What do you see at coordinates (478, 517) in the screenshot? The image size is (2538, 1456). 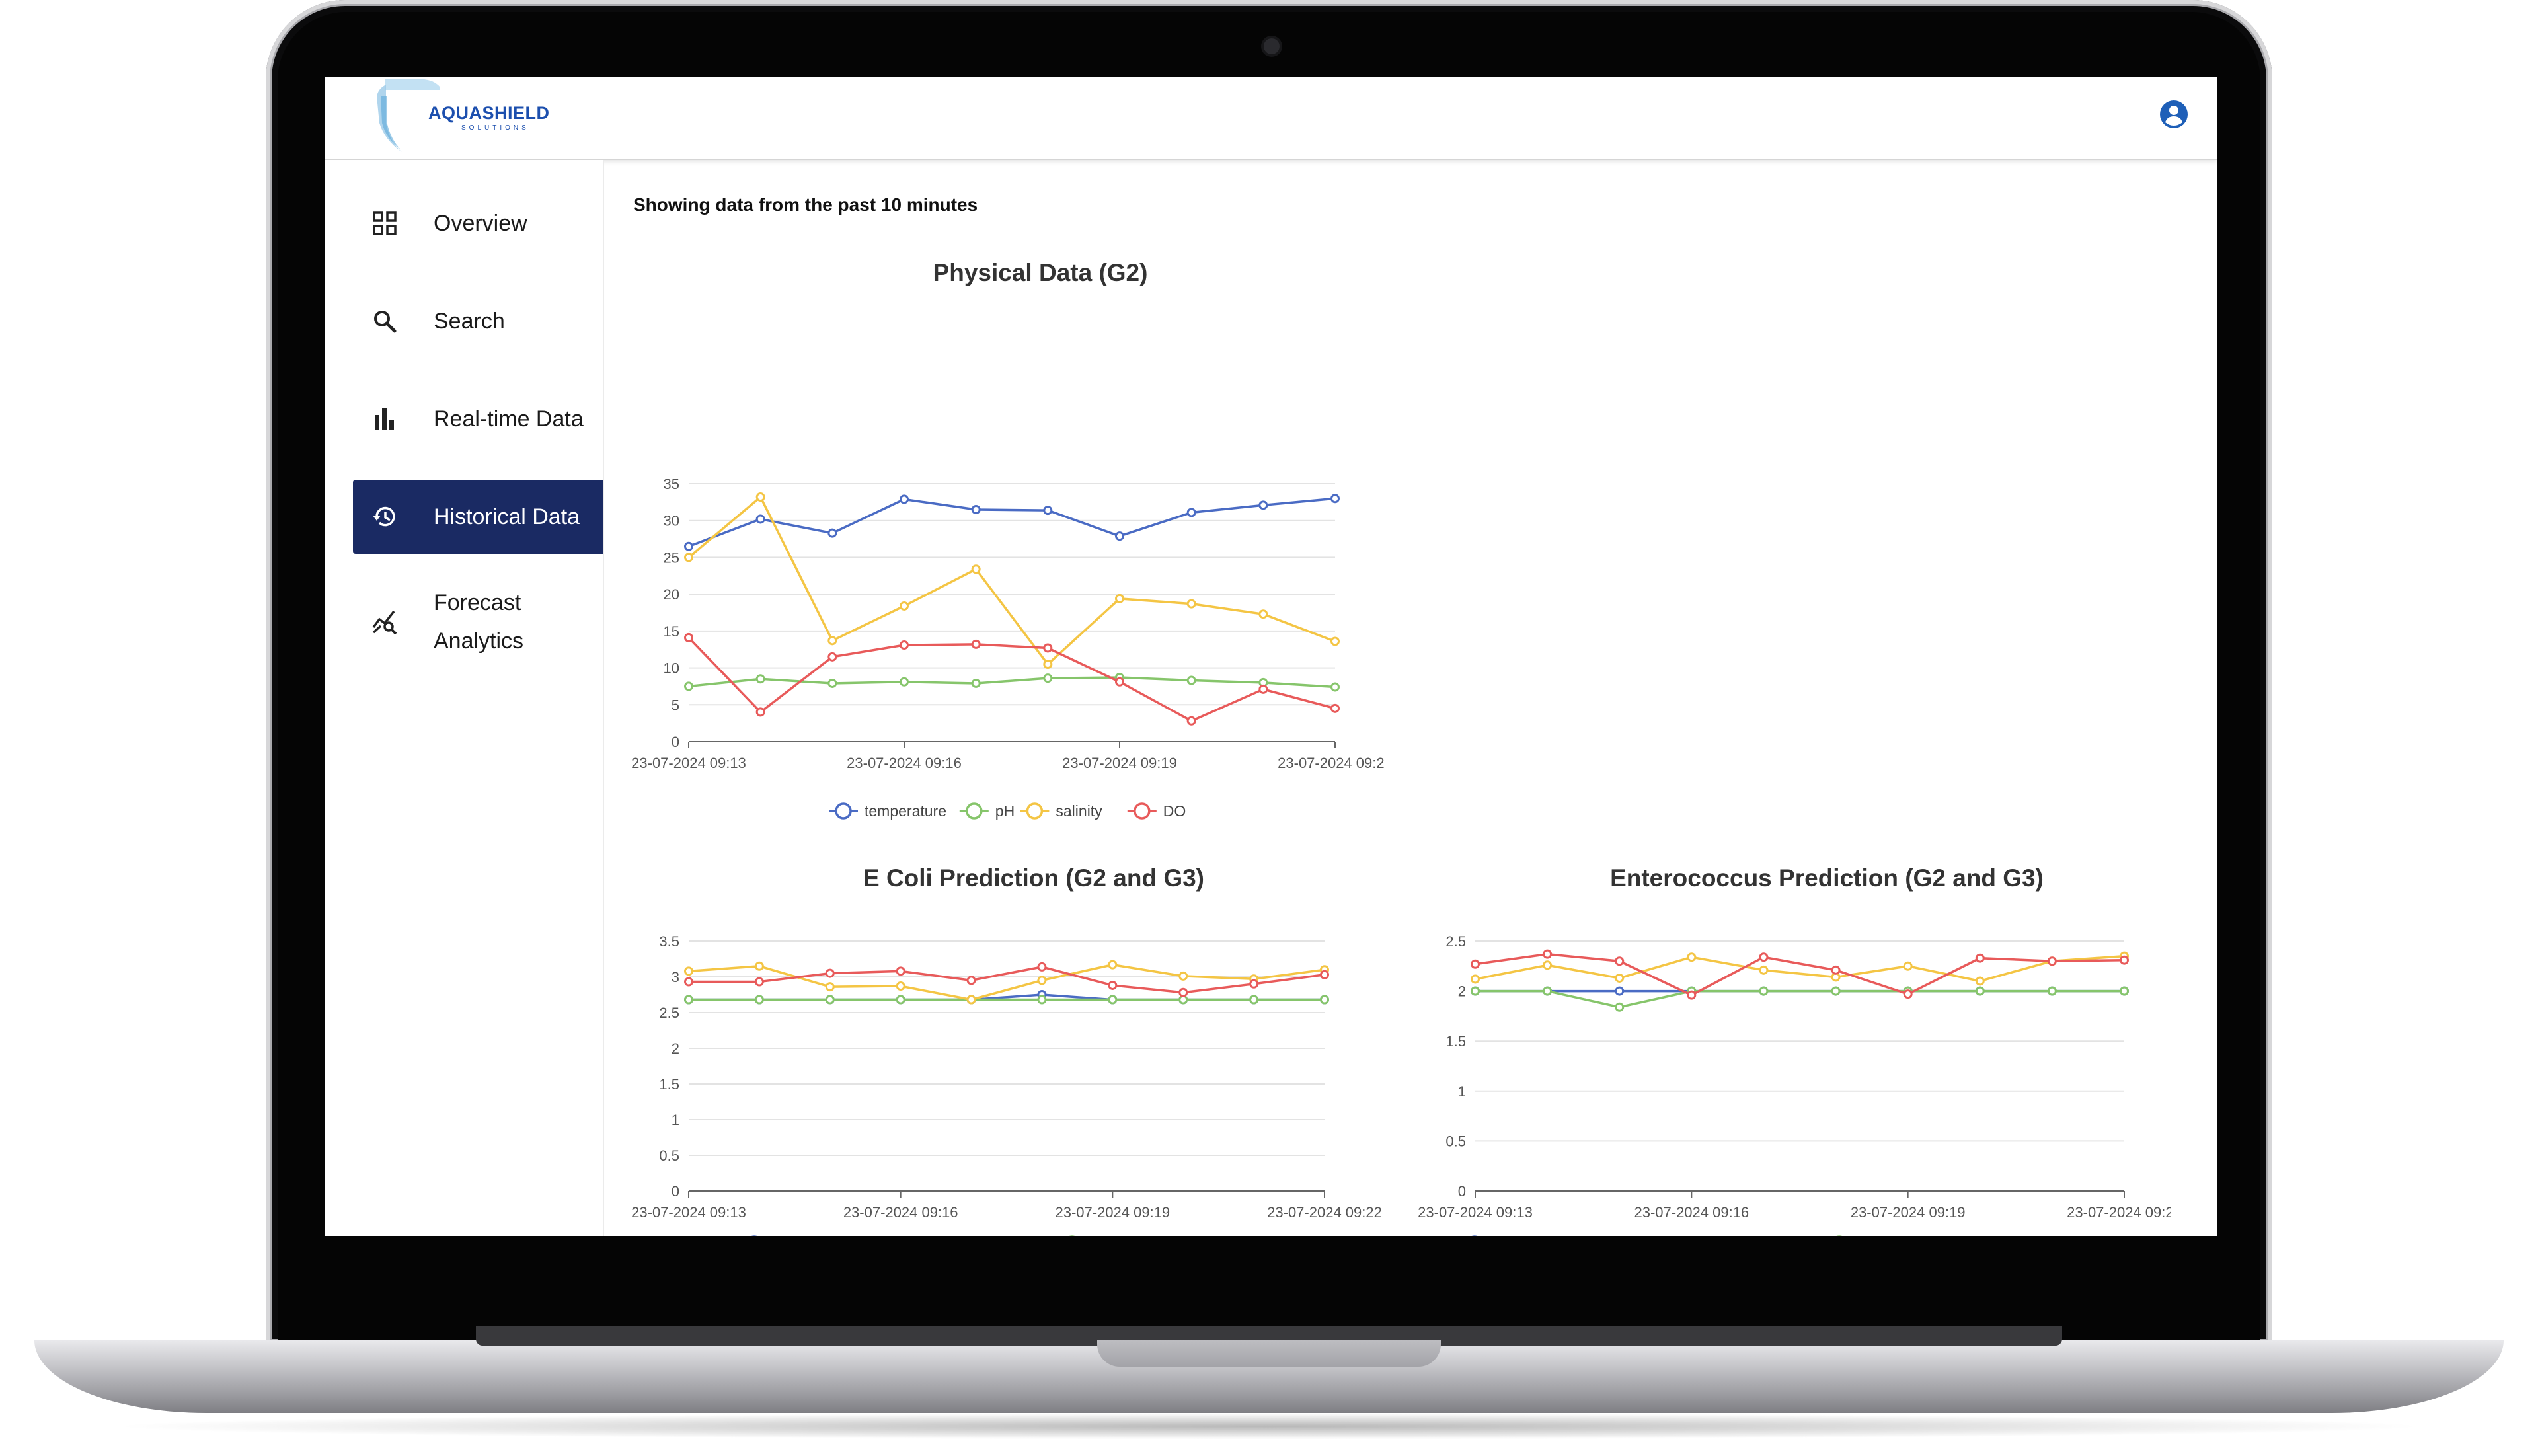 I see `sidebar-item-historical-data: Historical Data` at bounding box center [478, 517].